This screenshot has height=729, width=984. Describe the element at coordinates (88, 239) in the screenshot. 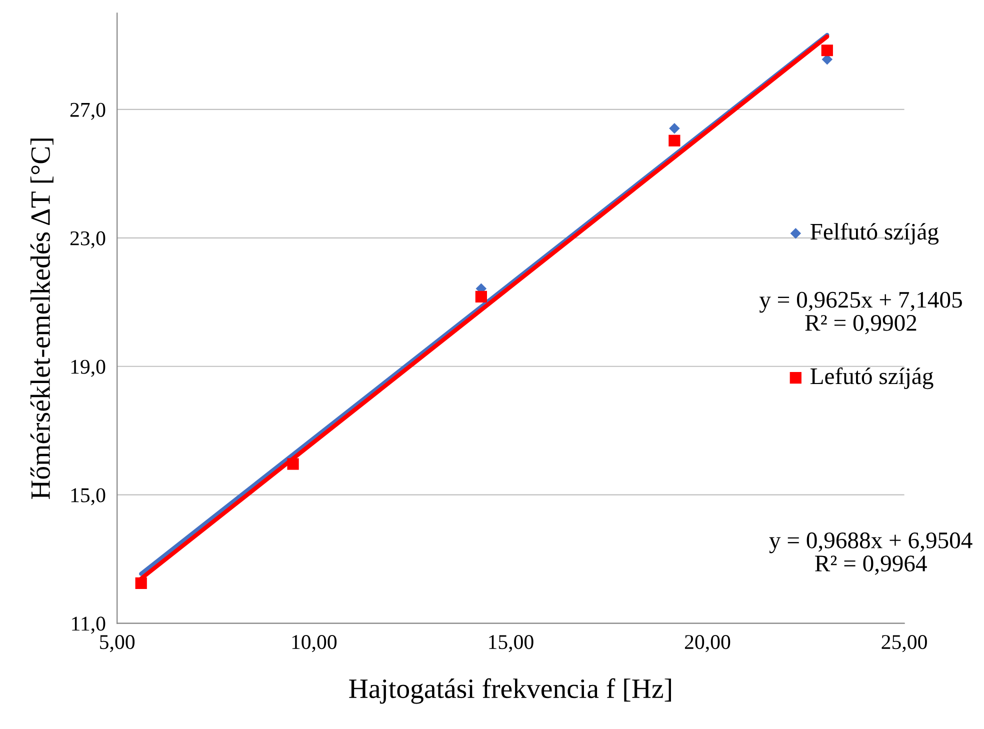

I see `y-tick-label: 23,0` at that location.